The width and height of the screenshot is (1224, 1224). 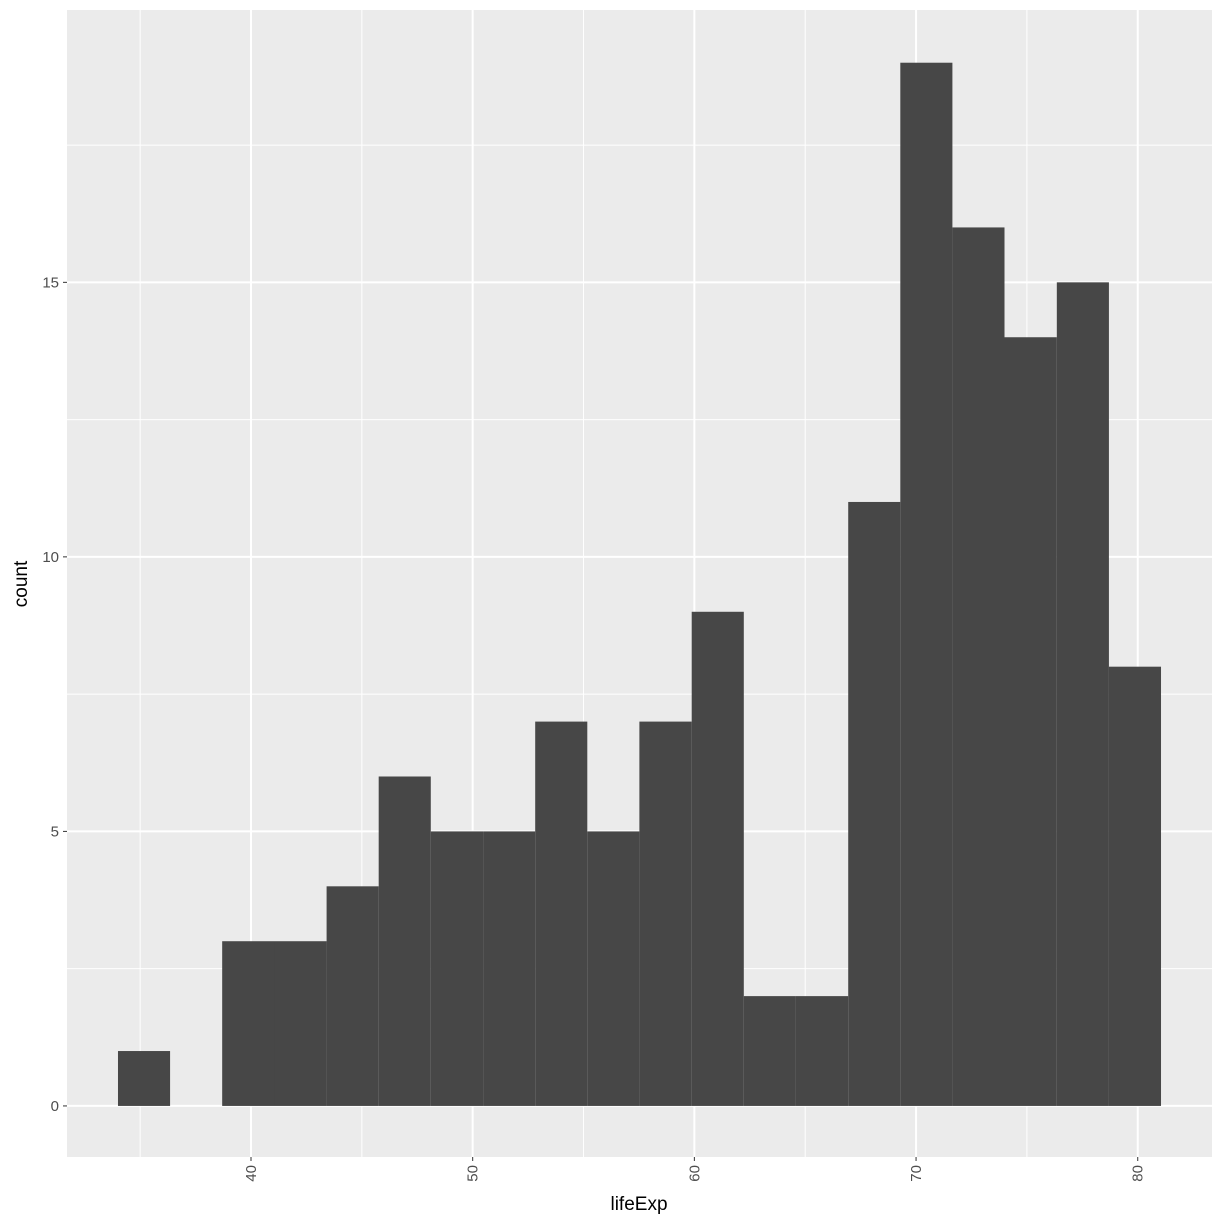 What do you see at coordinates (694, 1173) in the screenshot?
I see `x-tick-label: 60` at bounding box center [694, 1173].